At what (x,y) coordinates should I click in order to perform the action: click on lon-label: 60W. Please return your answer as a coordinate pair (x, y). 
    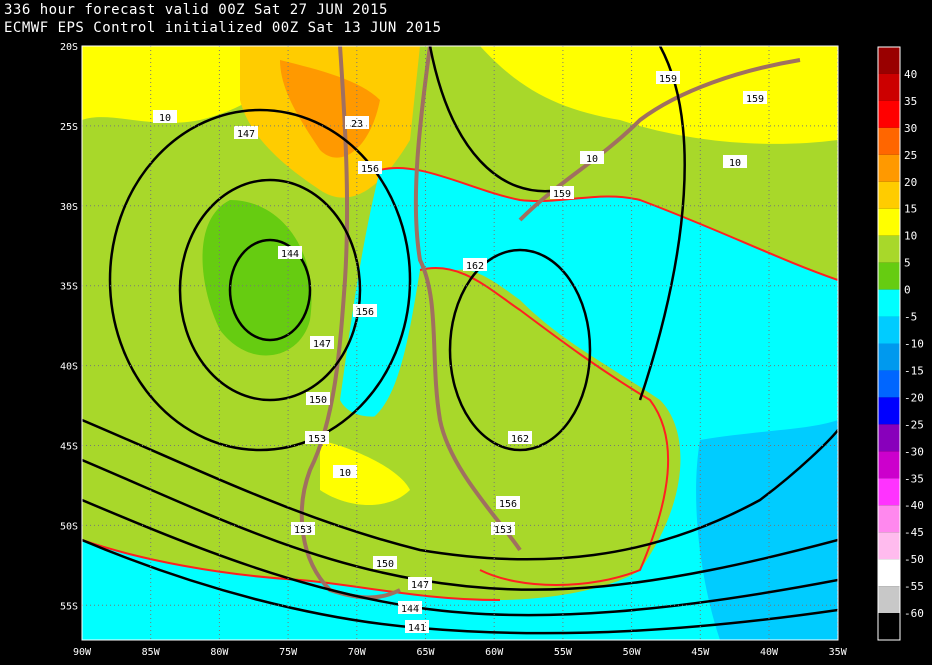
    Looking at the image, I should click on (494, 652).